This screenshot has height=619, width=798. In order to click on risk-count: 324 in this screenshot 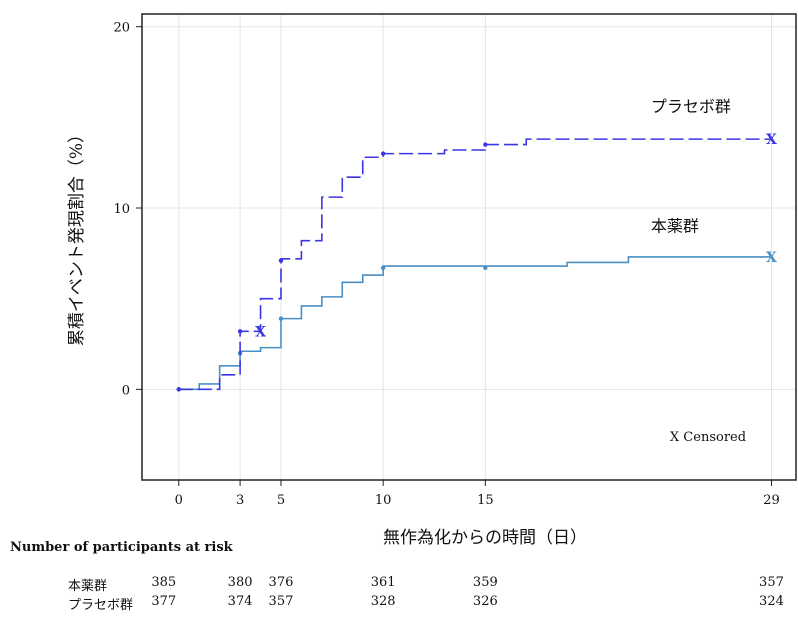, I will do `click(771, 601)`.